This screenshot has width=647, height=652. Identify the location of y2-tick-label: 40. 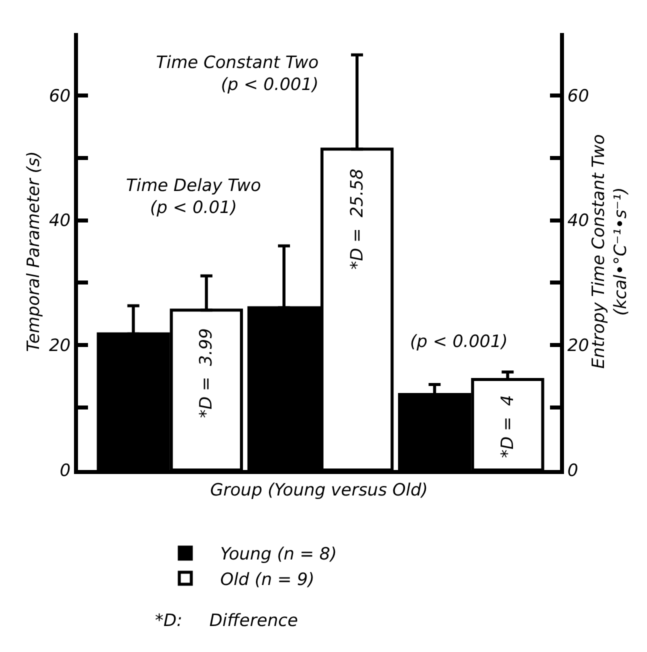
(578, 221).